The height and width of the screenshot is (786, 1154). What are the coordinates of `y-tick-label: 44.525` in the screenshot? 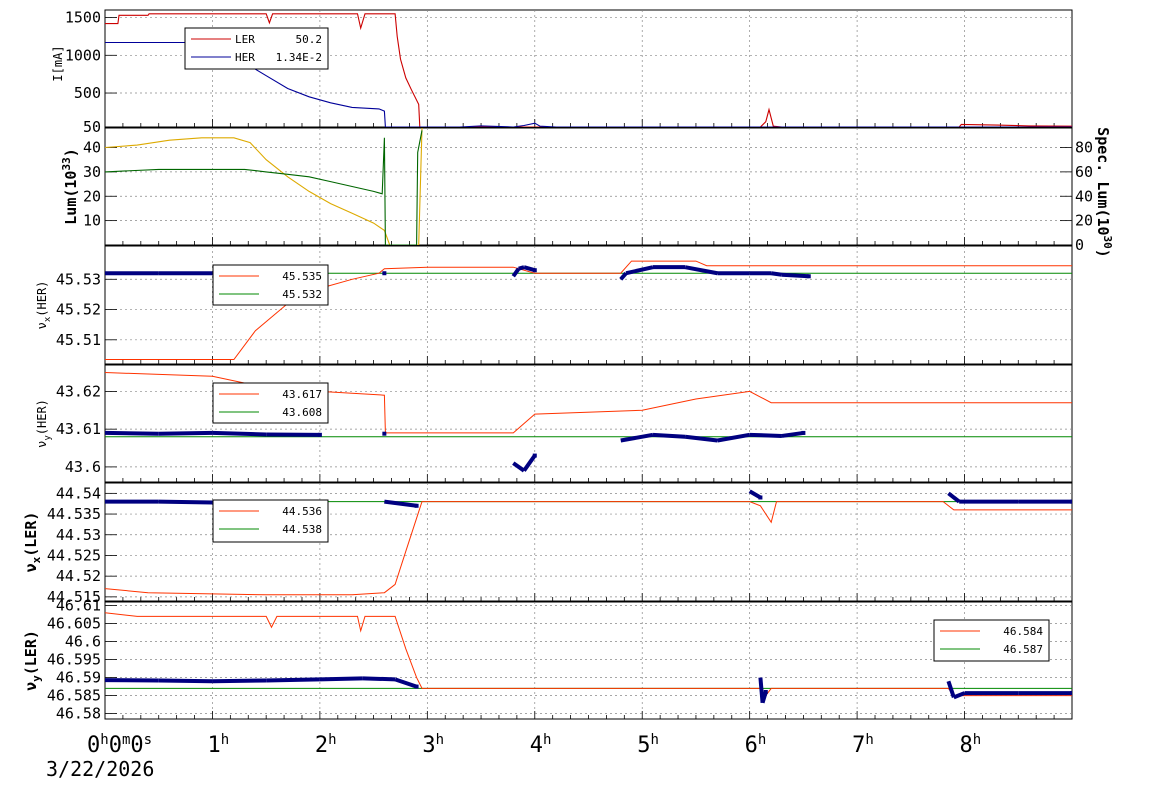 It's located at (74, 555).